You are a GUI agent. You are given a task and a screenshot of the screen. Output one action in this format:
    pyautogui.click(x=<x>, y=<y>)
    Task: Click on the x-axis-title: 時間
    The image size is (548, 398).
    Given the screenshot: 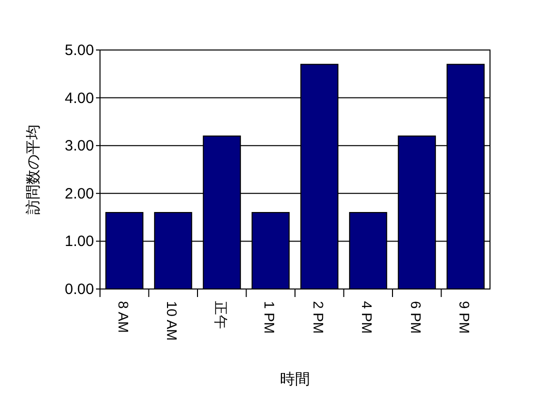 What is the action you would take?
    pyautogui.click(x=295, y=379)
    